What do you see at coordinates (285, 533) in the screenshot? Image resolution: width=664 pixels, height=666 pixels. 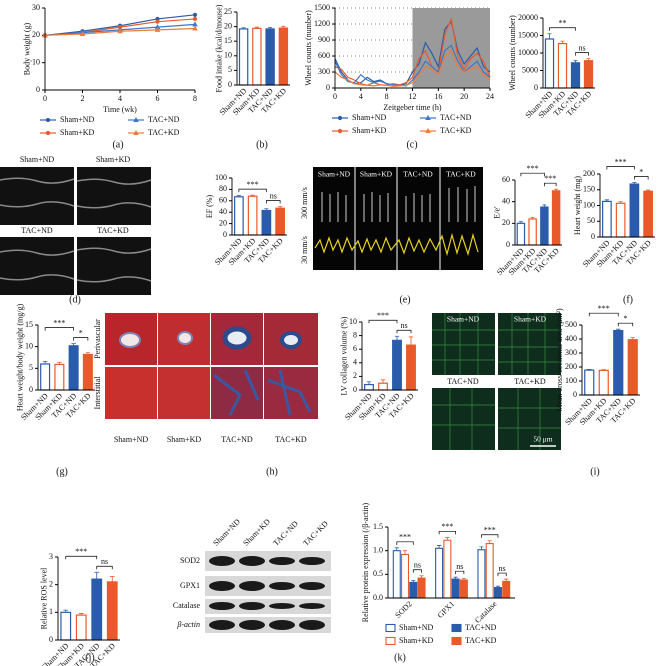 I see `lane-label: TAC+ND` at bounding box center [285, 533].